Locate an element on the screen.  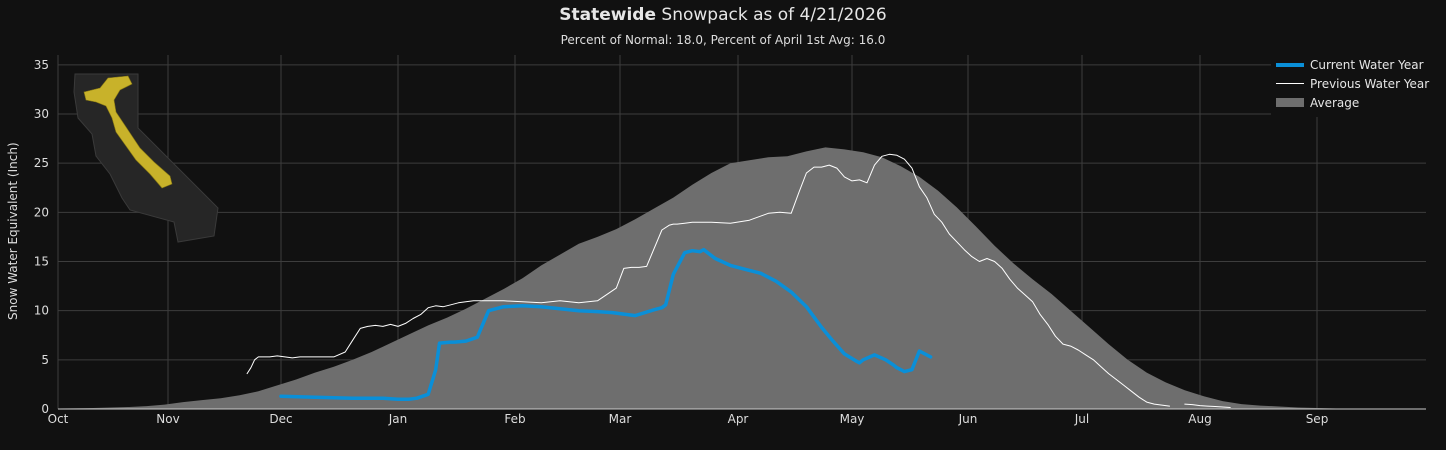
y-tick-label: 35 is located at coordinates (41, 65).